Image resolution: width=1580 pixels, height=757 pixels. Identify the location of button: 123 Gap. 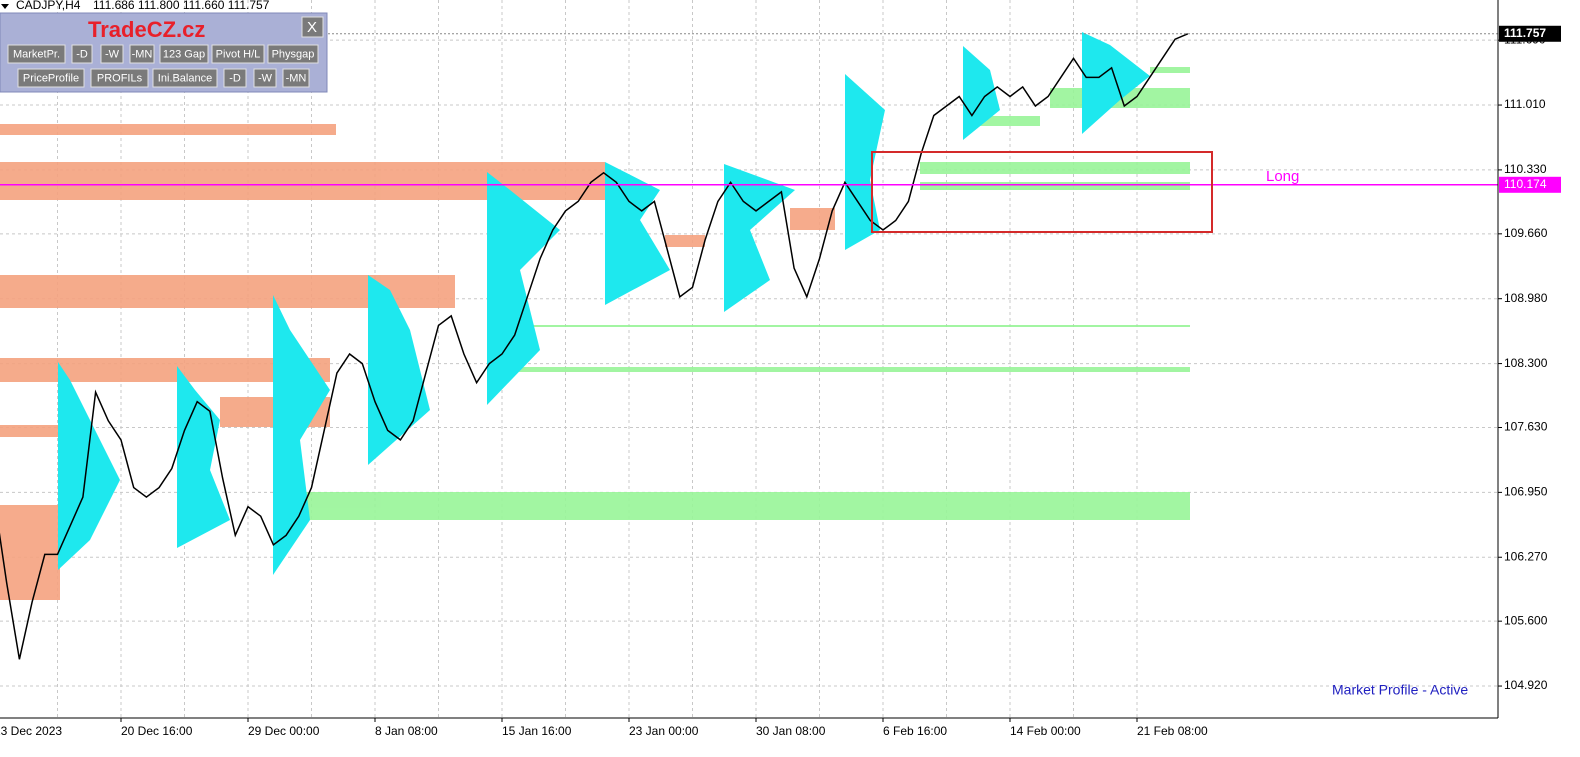
(184, 54).